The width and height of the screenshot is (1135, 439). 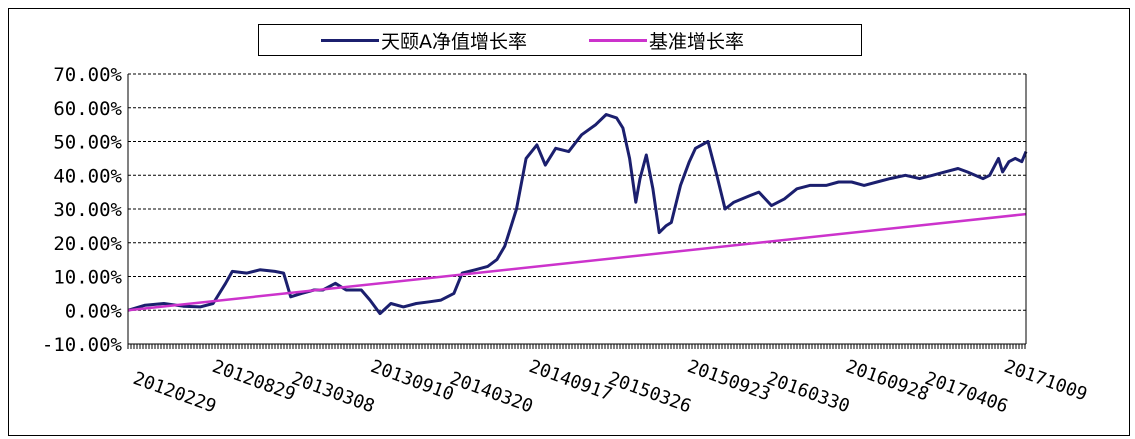 What do you see at coordinates (412, 380) in the screenshot?
I see `x-tick-label: 20130910` at bounding box center [412, 380].